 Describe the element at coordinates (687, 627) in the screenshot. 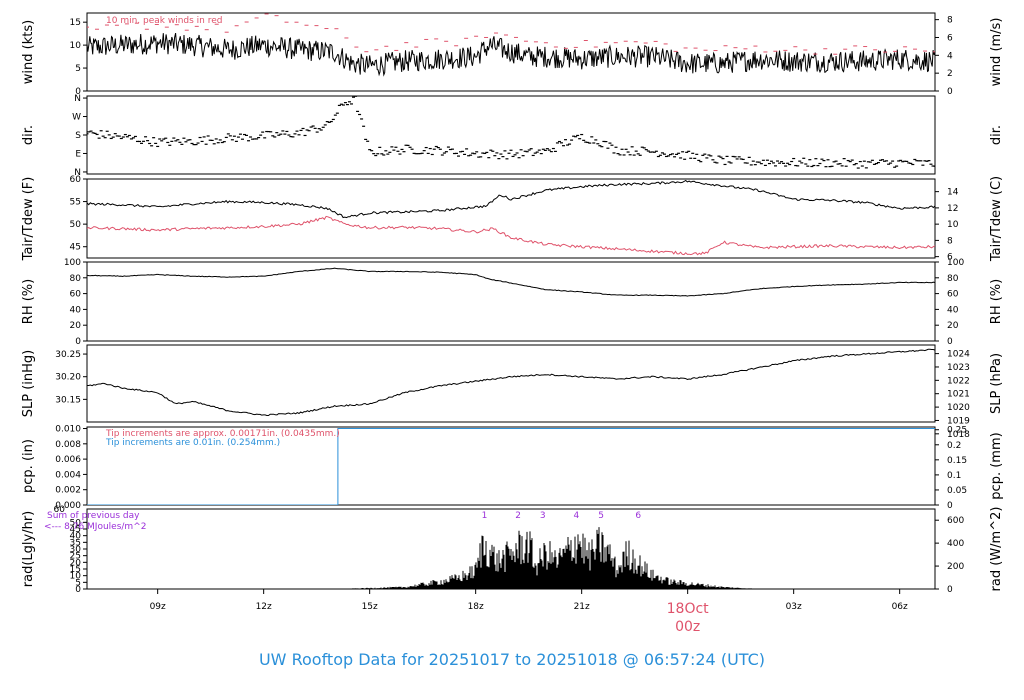

I see `x-hour-label: 00z` at that location.